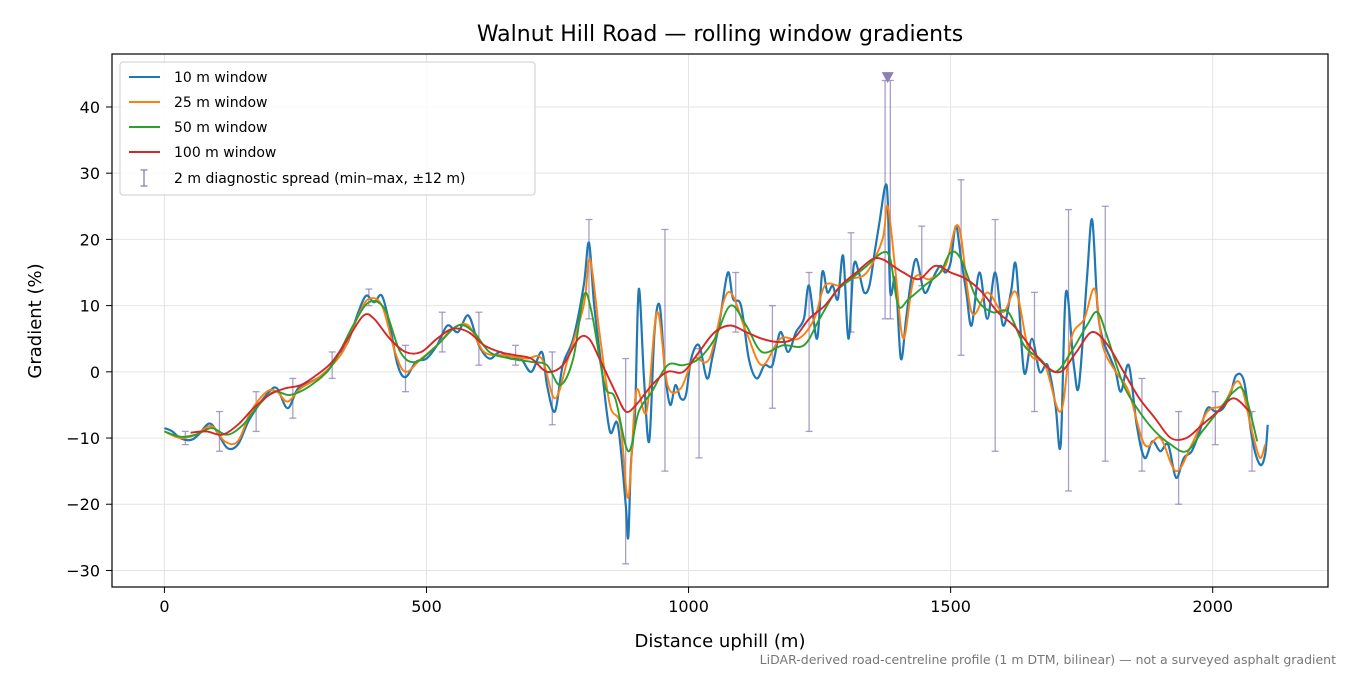 The image size is (1350, 675). What do you see at coordinates (319, 179) in the screenshot?
I see `legend-entry: 2 m diagnostic spread (min–max, ±12 m)` at bounding box center [319, 179].